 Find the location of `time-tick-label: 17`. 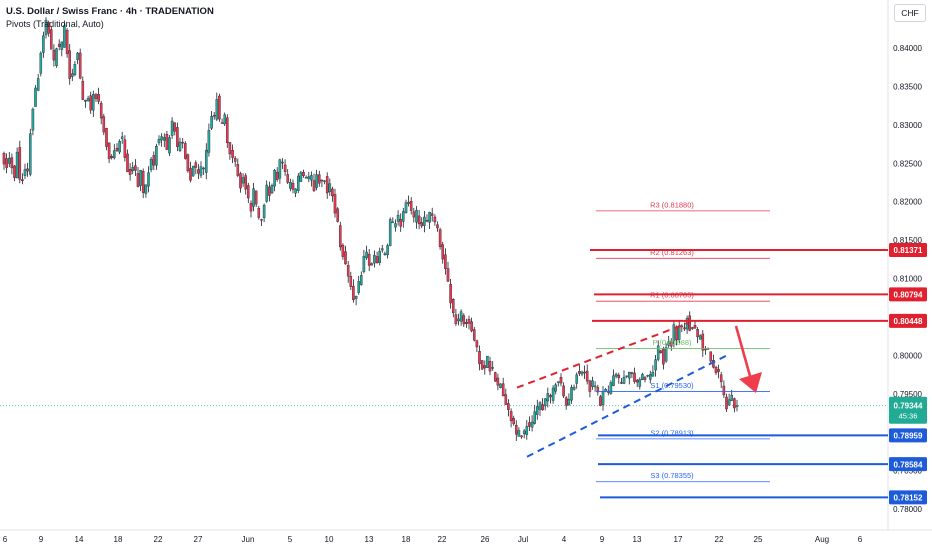

time-tick-label: 17 is located at coordinates (678, 539).